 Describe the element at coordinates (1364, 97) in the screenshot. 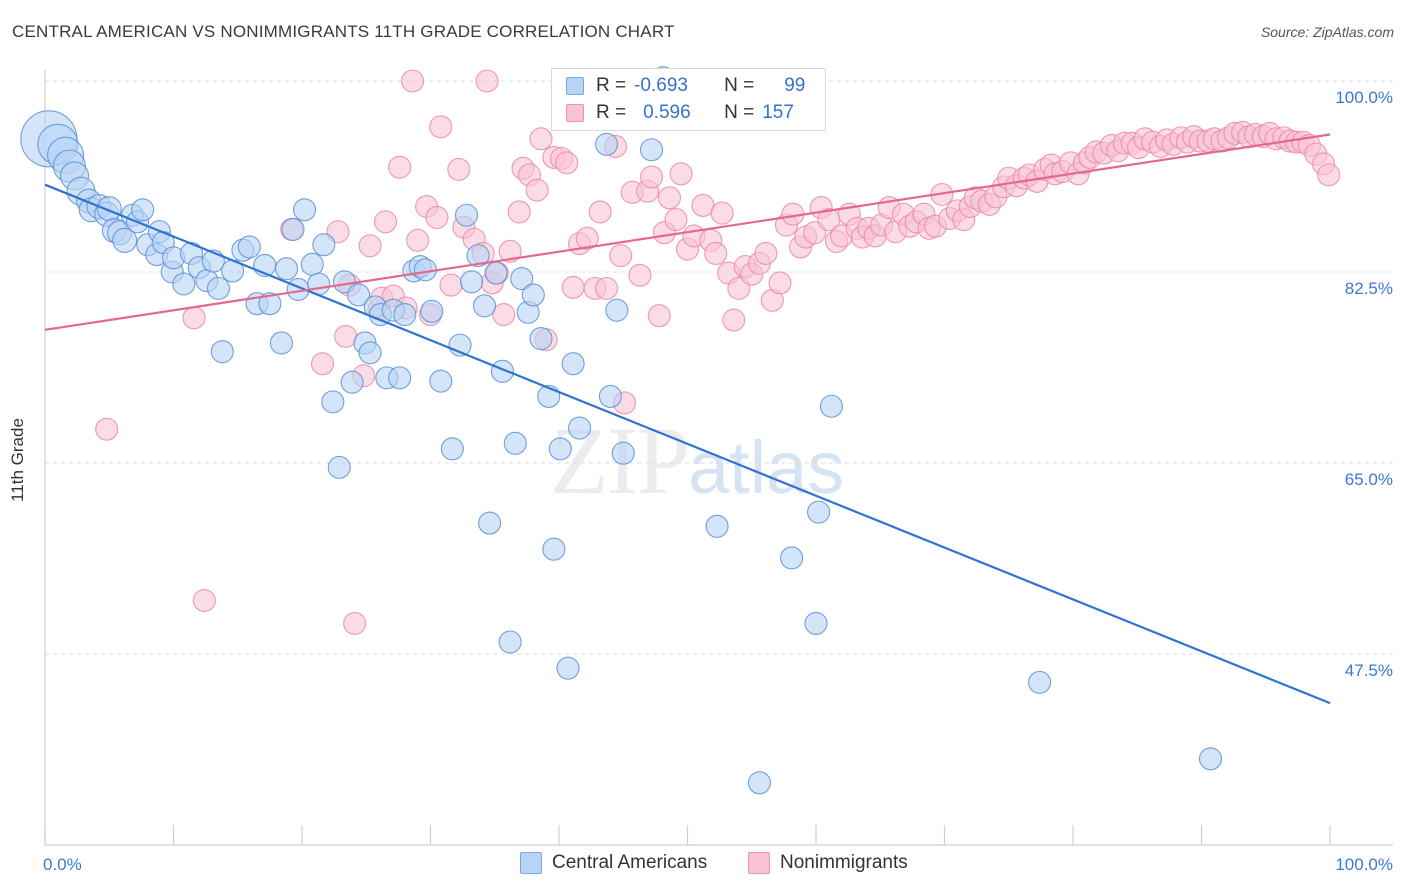

I see `y-tick-label: 100.0%` at that location.